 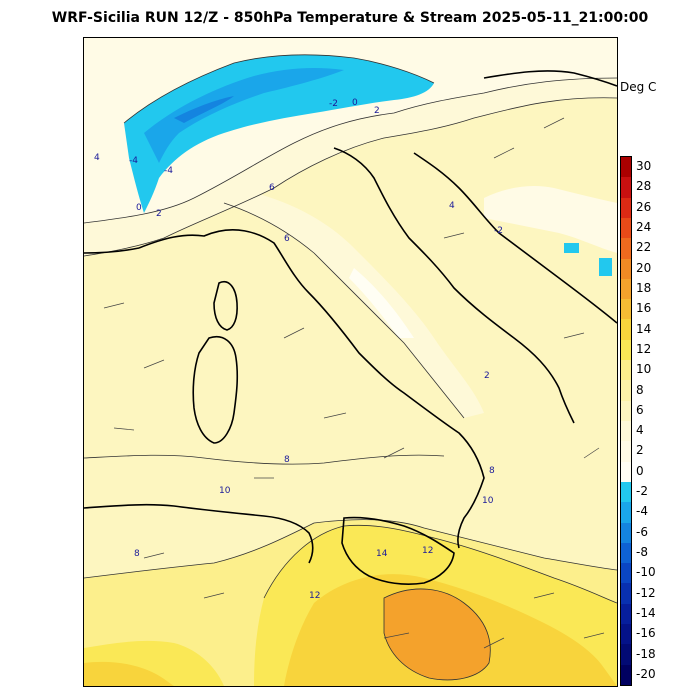 What do you see at coordinates (644, 206) in the screenshot?
I see `colorbar-tick-label: 26` at bounding box center [644, 206].